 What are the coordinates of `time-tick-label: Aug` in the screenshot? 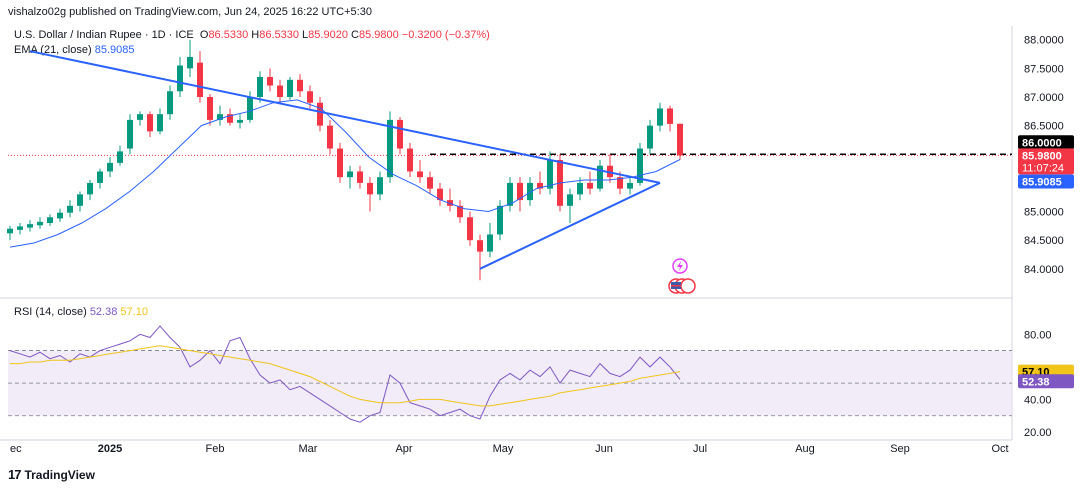 It's located at (805, 449).